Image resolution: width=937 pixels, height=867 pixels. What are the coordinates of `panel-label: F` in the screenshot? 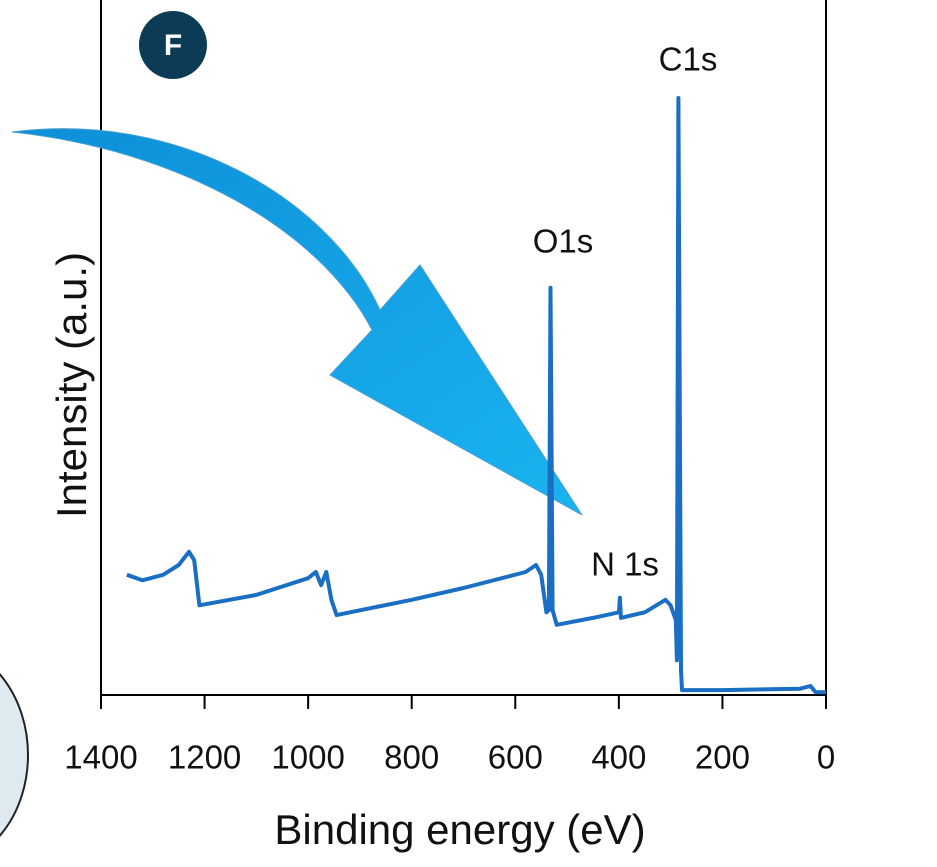 It's located at (173, 45).